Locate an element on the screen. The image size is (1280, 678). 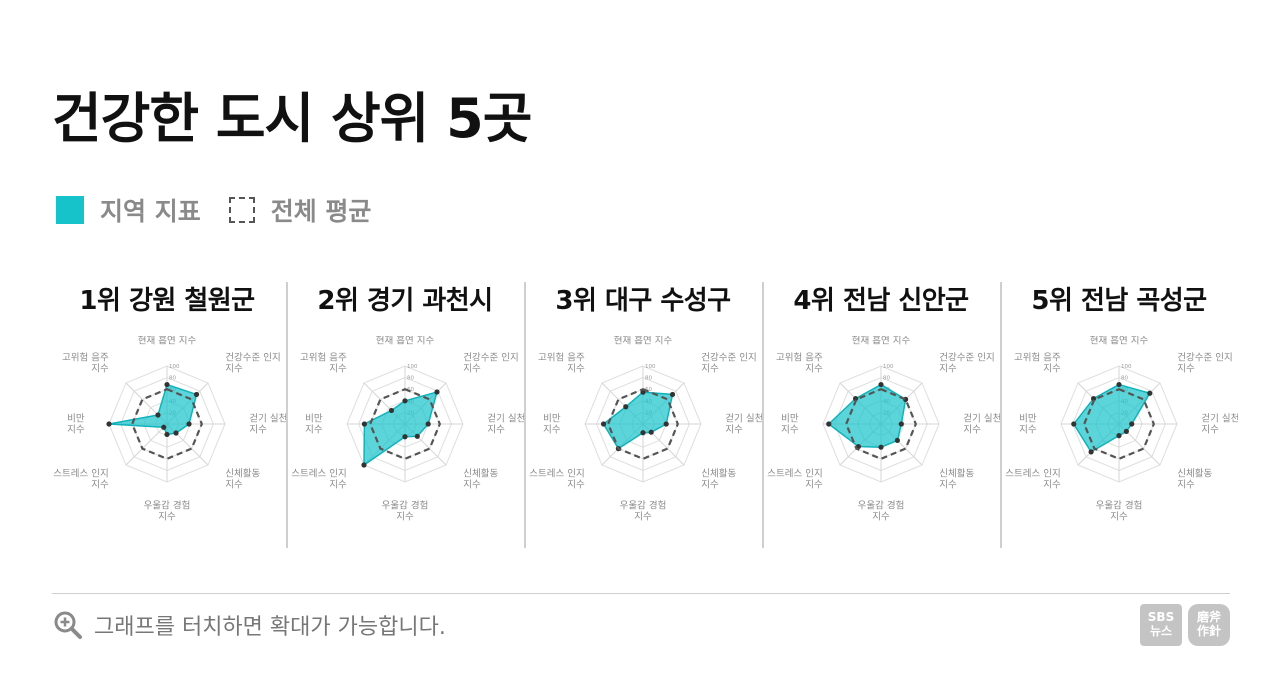
chart-title: 2위 경기 과천시 is located at coordinates (405, 301).